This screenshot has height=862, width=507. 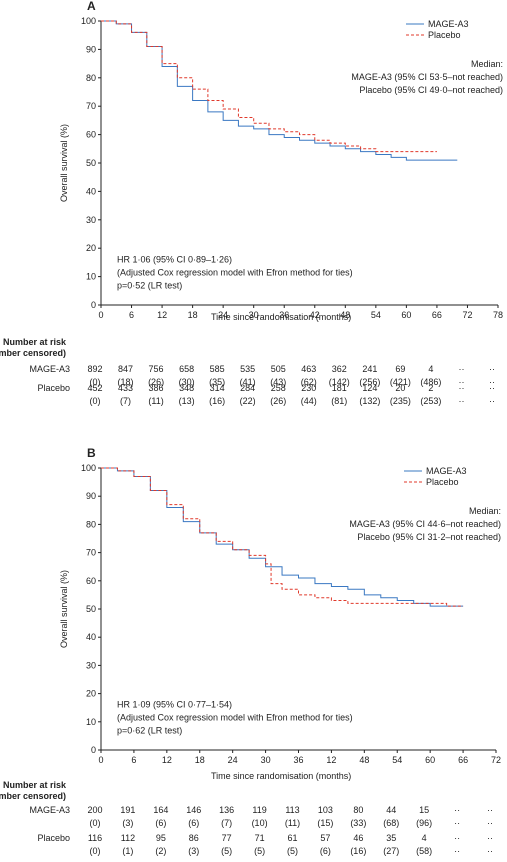 I want to click on panel-a-annotation-line: p=0·52 (LR test), so click(x=149, y=285).